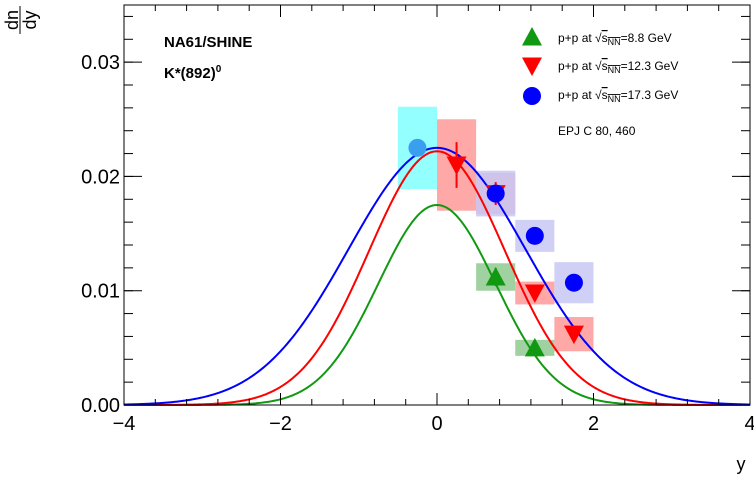  What do you see at coordinates (593, 424) in the screenshot?
I see `x-tick-label-3: 2` at bounding box center [593, 424].